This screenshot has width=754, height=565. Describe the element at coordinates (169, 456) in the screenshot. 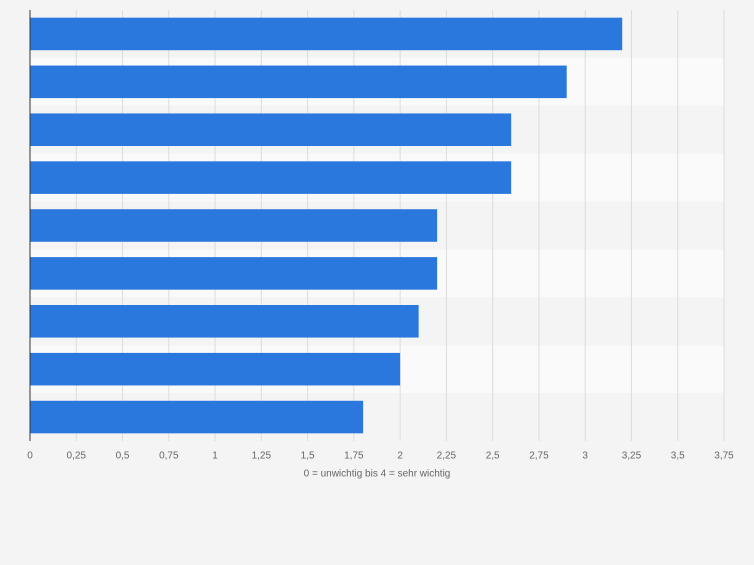

I see `x-tick-label: 0,75` at that location.